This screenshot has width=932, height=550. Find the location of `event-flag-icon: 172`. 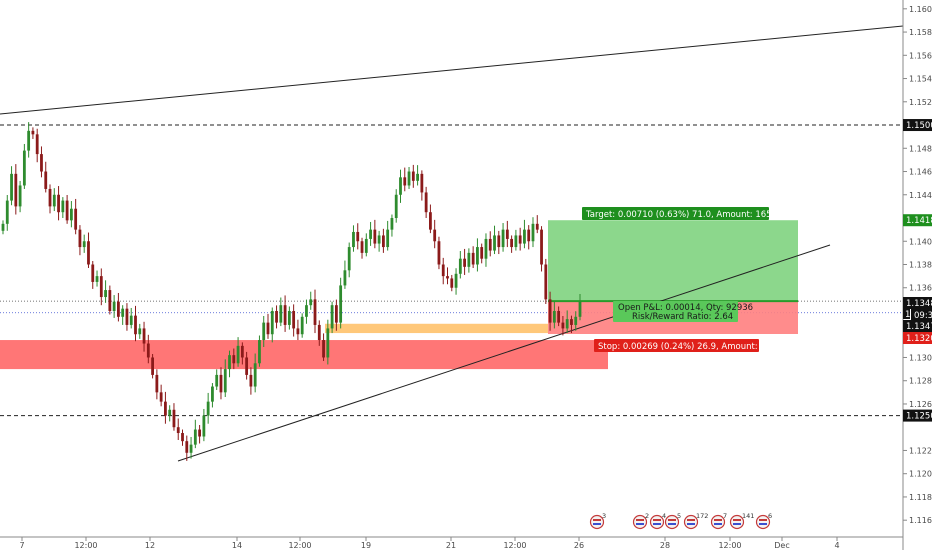

event-flag-icon: 172 is located at coordinates (696, 521).